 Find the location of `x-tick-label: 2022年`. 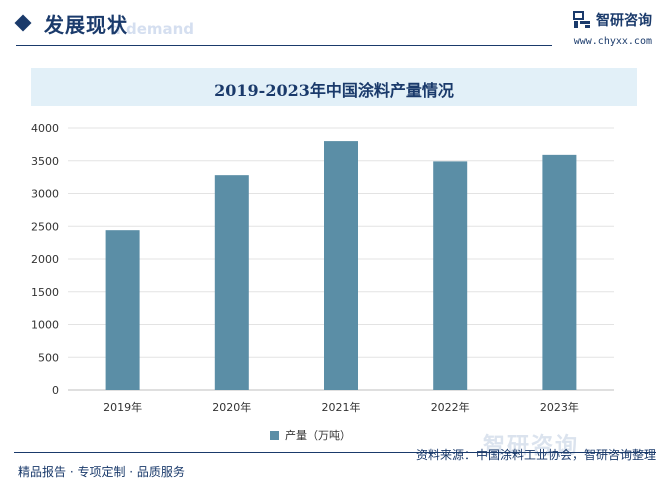

x-tick-label: 2022年 is located at coordinates (450, 407).